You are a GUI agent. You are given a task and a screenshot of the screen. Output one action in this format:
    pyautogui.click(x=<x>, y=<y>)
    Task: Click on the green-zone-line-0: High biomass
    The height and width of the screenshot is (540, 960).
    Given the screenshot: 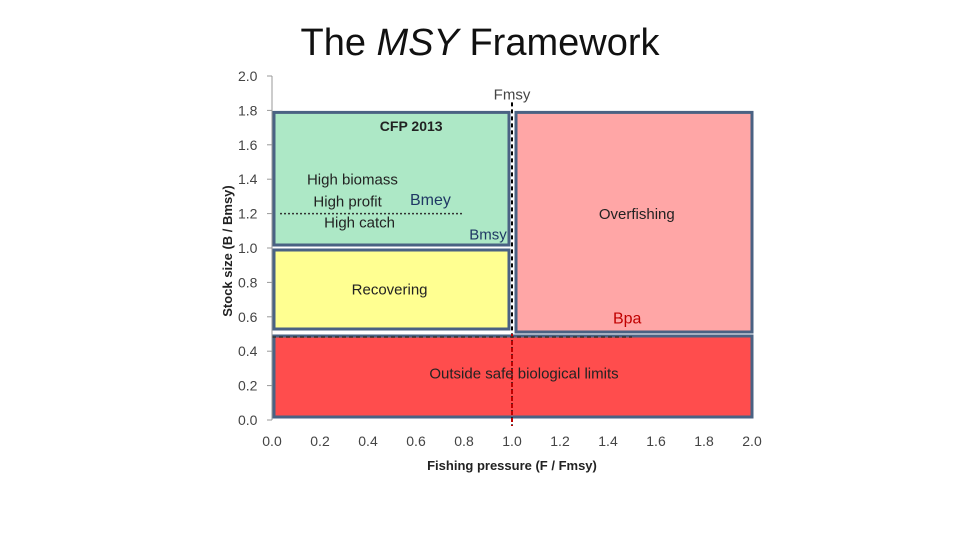 What is the action you would take?
    pyautogui.click(x=352, y=179)
    